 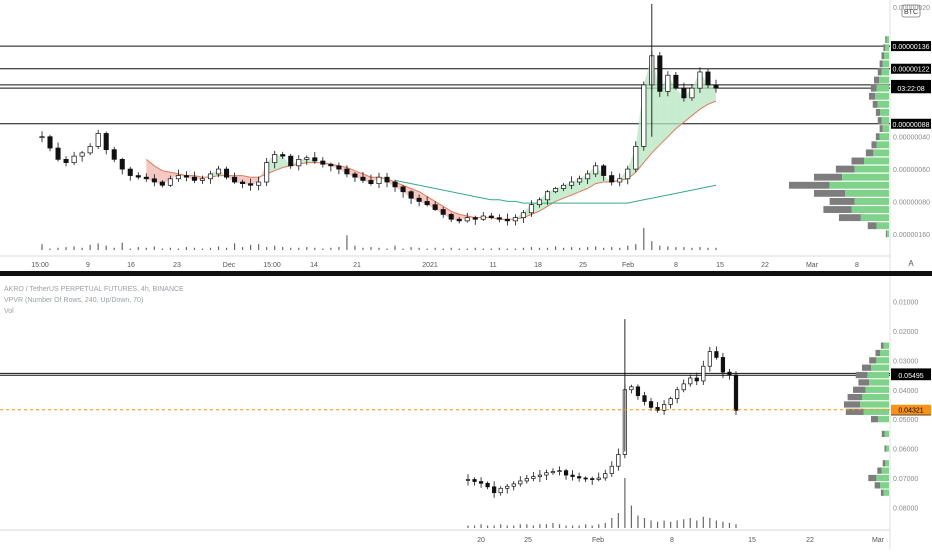 I want to click on x-tick-label: 22, so click(x=810, y=540).